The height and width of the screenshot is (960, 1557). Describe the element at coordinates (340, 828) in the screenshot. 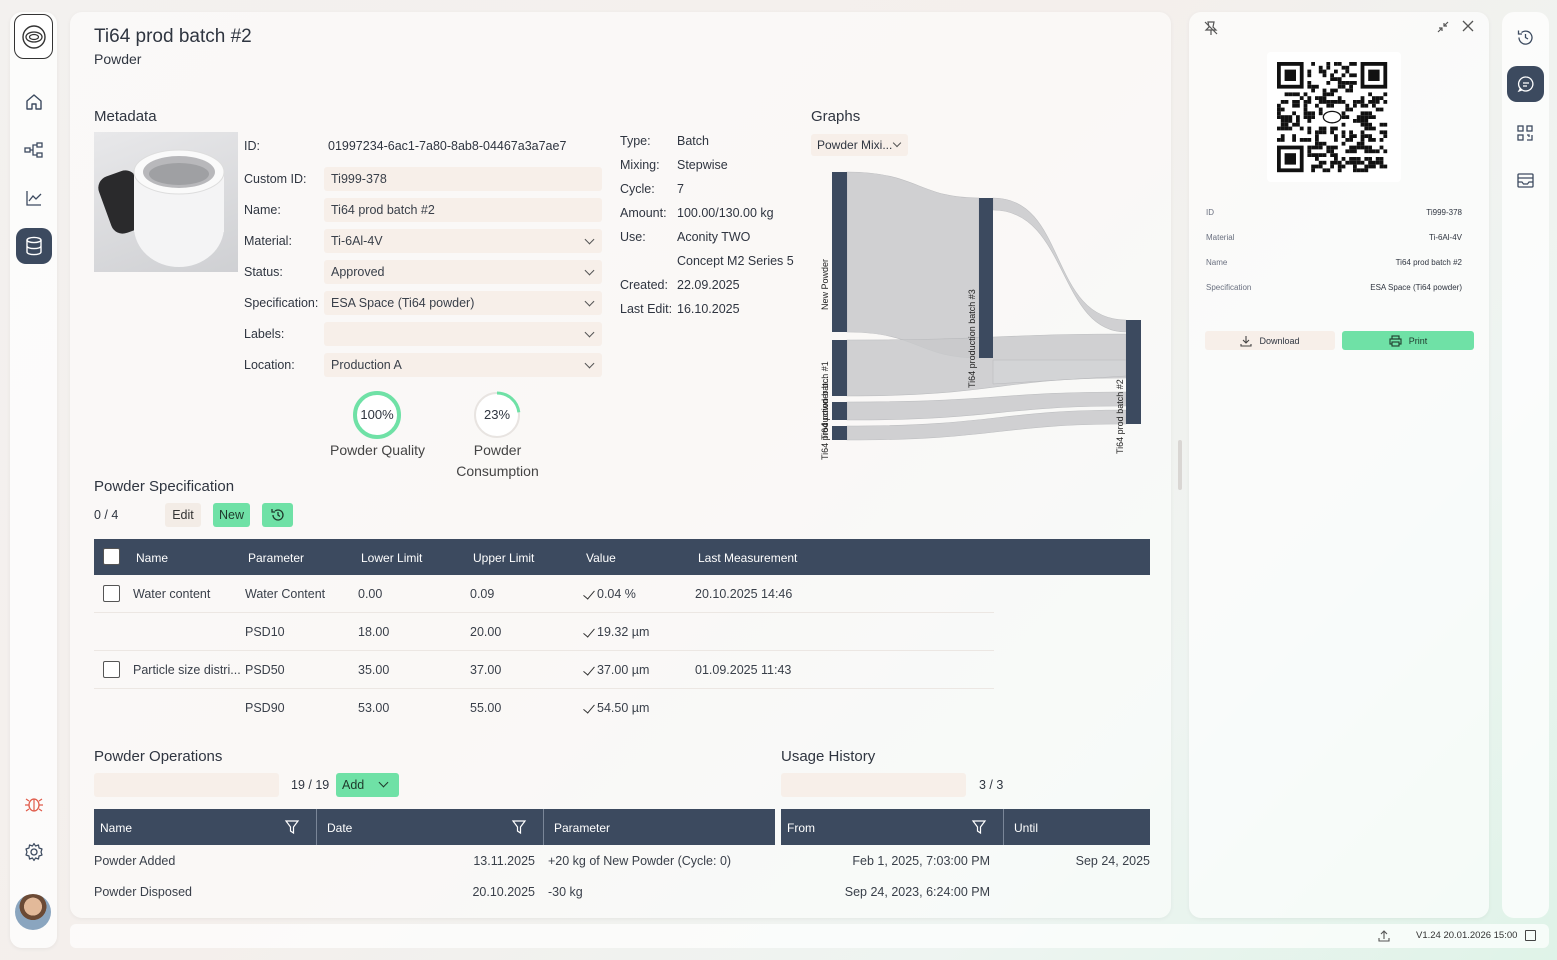

I see `col-date: Date` at that location.